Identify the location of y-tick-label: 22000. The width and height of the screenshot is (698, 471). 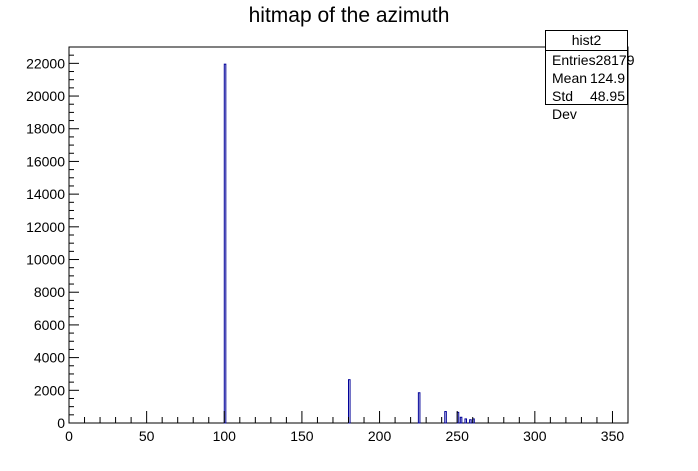
(45, 63).